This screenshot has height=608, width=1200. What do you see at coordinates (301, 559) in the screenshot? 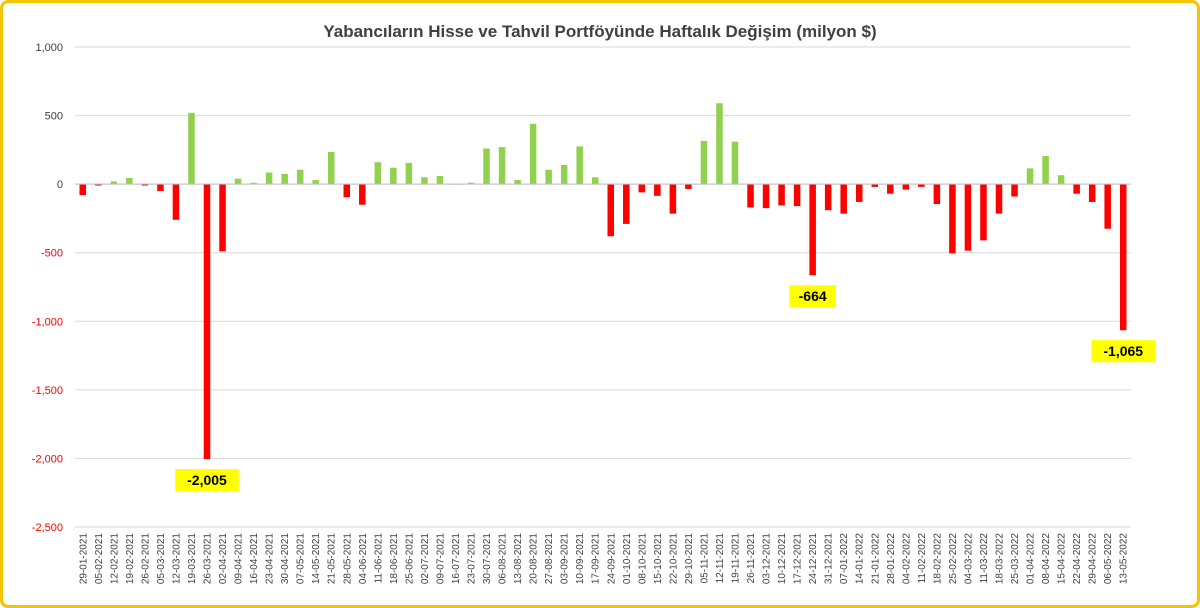
I see `x-tick-label: 07-05-2021` at bounding box center [301, 559].